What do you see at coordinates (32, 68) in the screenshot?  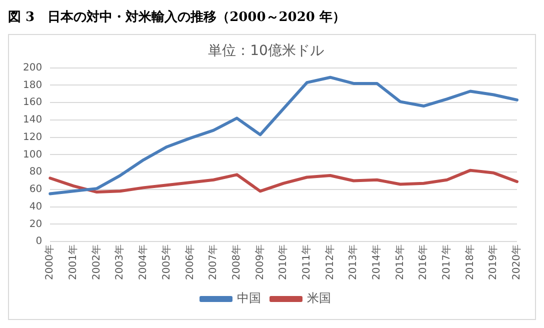 I see `y-tick-label: 200` at bounding box center [32, 68].